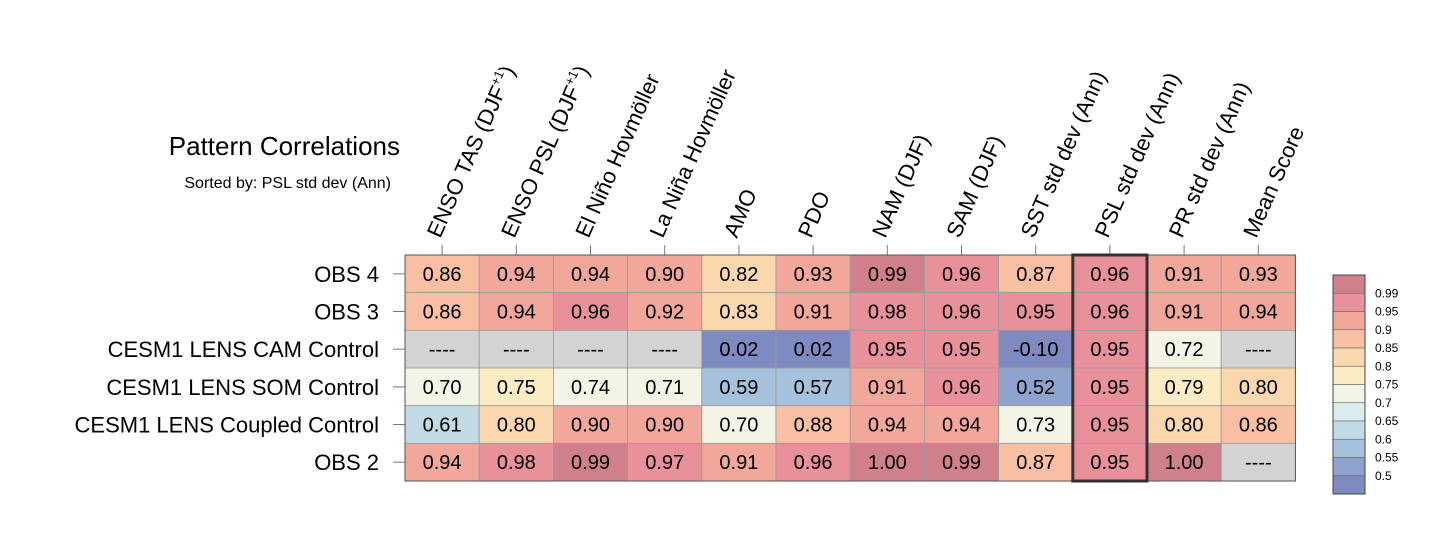 The height and width of the screenshot is (539, 1437). Describe the element at coordinates (1110, 368) in the screenshot. I see `sorted-column-highlight` at that location.